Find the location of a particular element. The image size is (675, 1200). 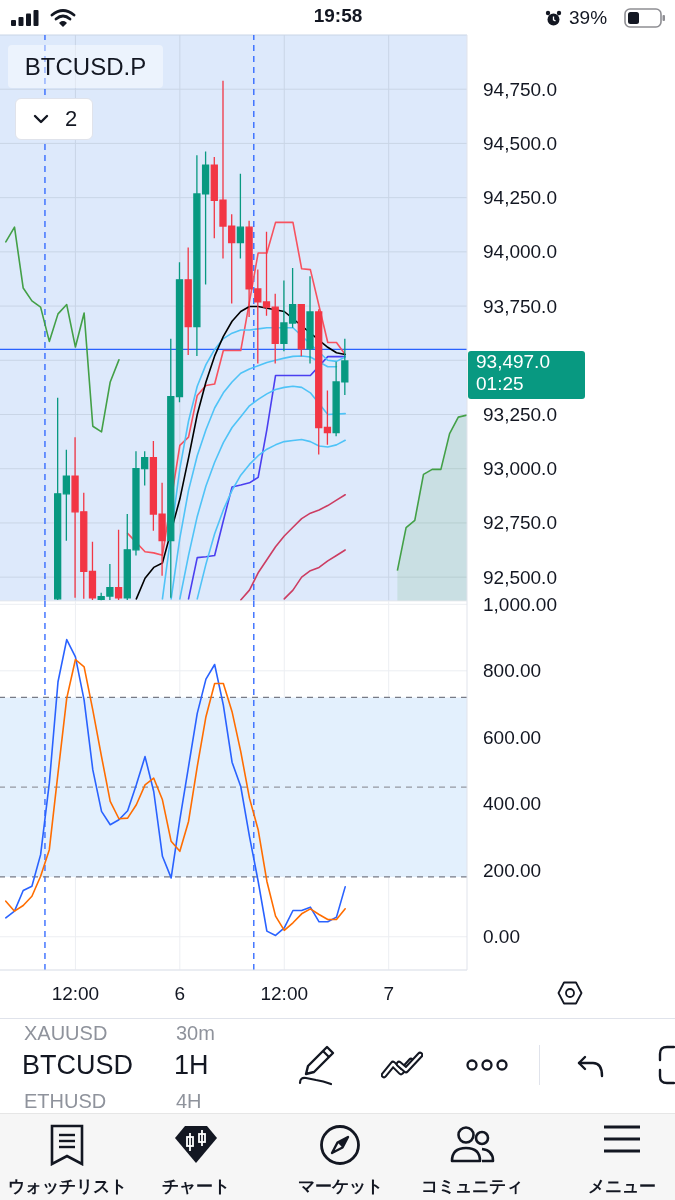

annotation: 2 is located at coordinates (71, 119).